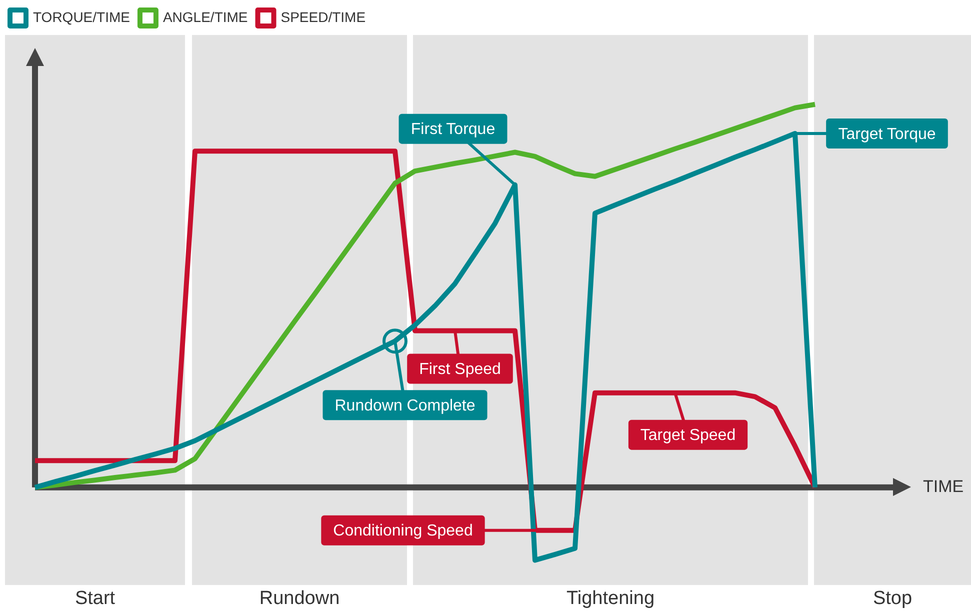 This screenshot has width=971, height=613. Describe the element at coordinates (81, 16) in the screenshot. I see `legend-label: TORQUE/TIME` at that location.